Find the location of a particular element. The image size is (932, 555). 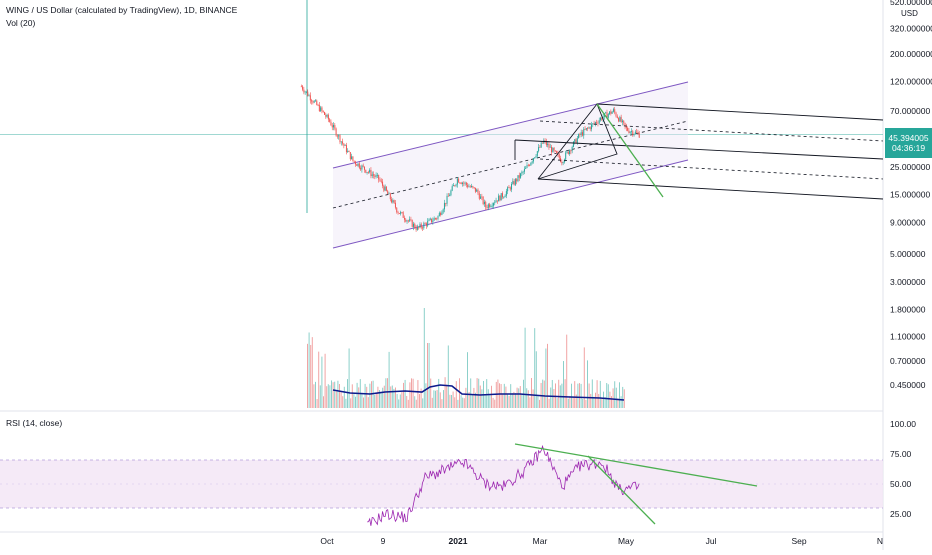

rsi-line is located at coordinates (503, 485).